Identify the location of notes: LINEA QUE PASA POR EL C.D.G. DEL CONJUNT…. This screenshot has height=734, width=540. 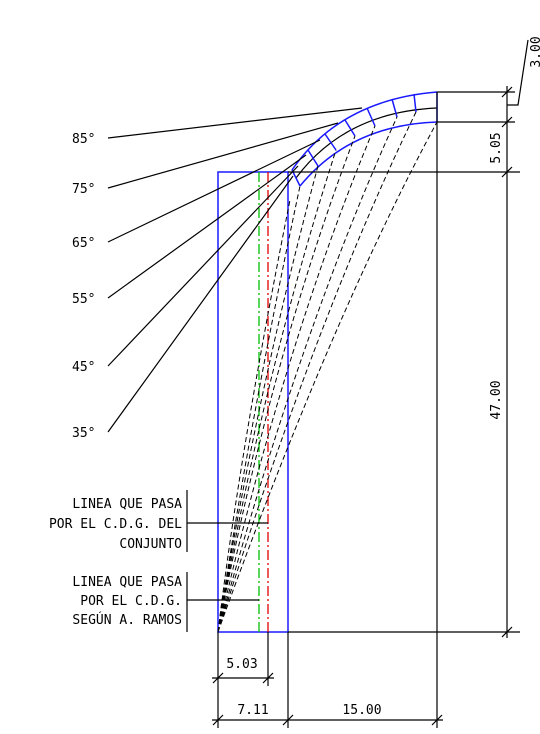
(158, 561).